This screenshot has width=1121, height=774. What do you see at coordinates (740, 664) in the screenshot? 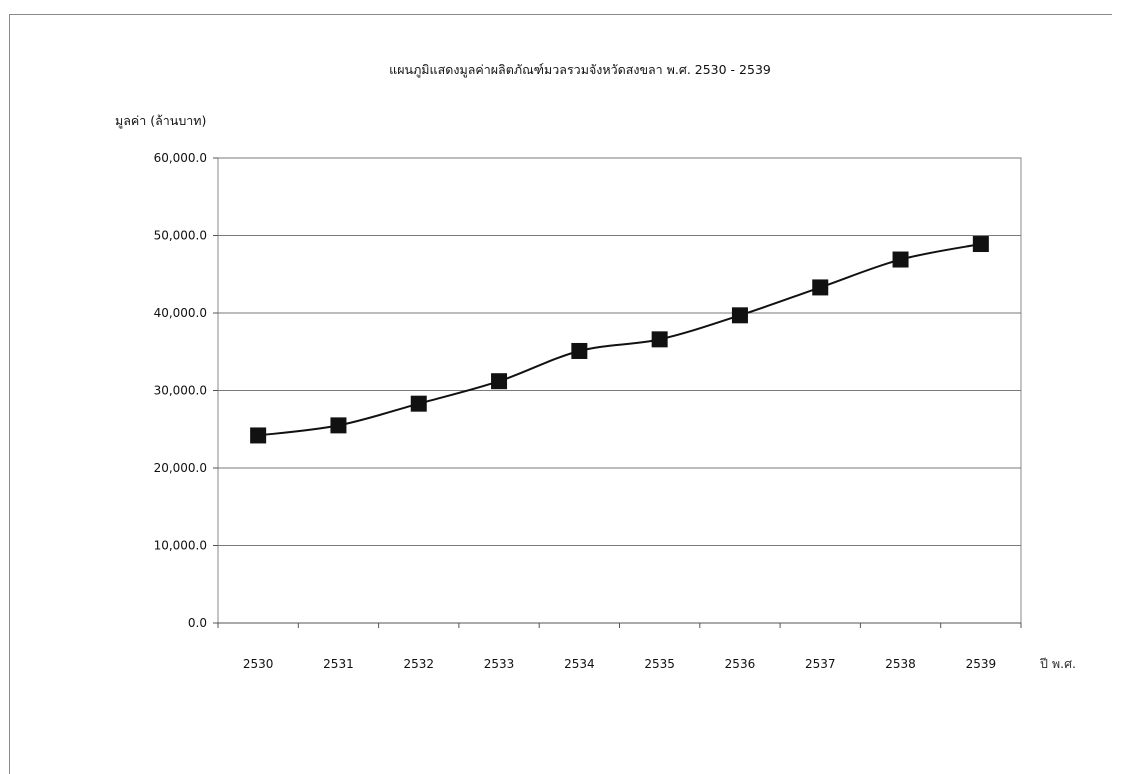
I see `x-tick-label: 2536` at bounding box center [740, 664].